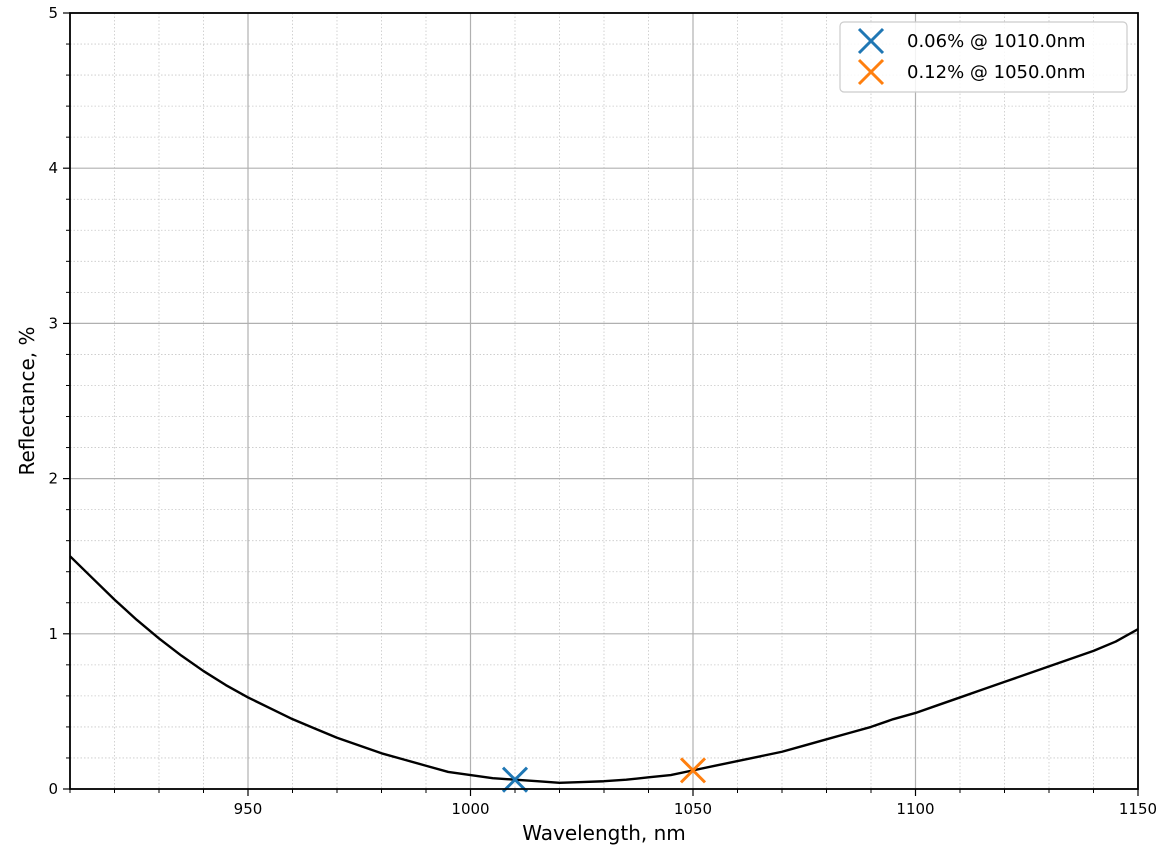  I want to click on legend-entry-2: 0.12% @ 1050.0nm, so click(996, 72).